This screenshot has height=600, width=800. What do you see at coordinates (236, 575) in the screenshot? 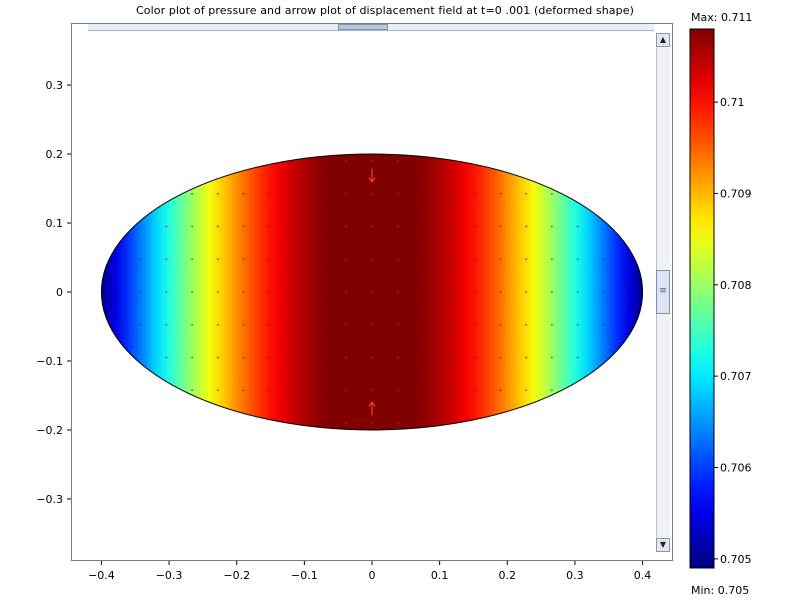
I see `x-tick-label: −0.2` at bounding box center [236, 575].